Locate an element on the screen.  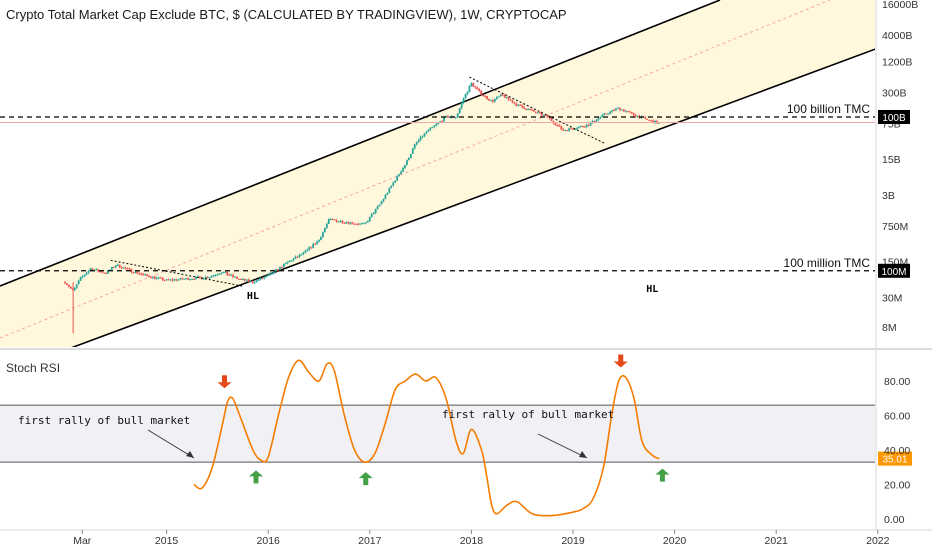
level-badges: 100B 100M is located at coordinates (894, 193).